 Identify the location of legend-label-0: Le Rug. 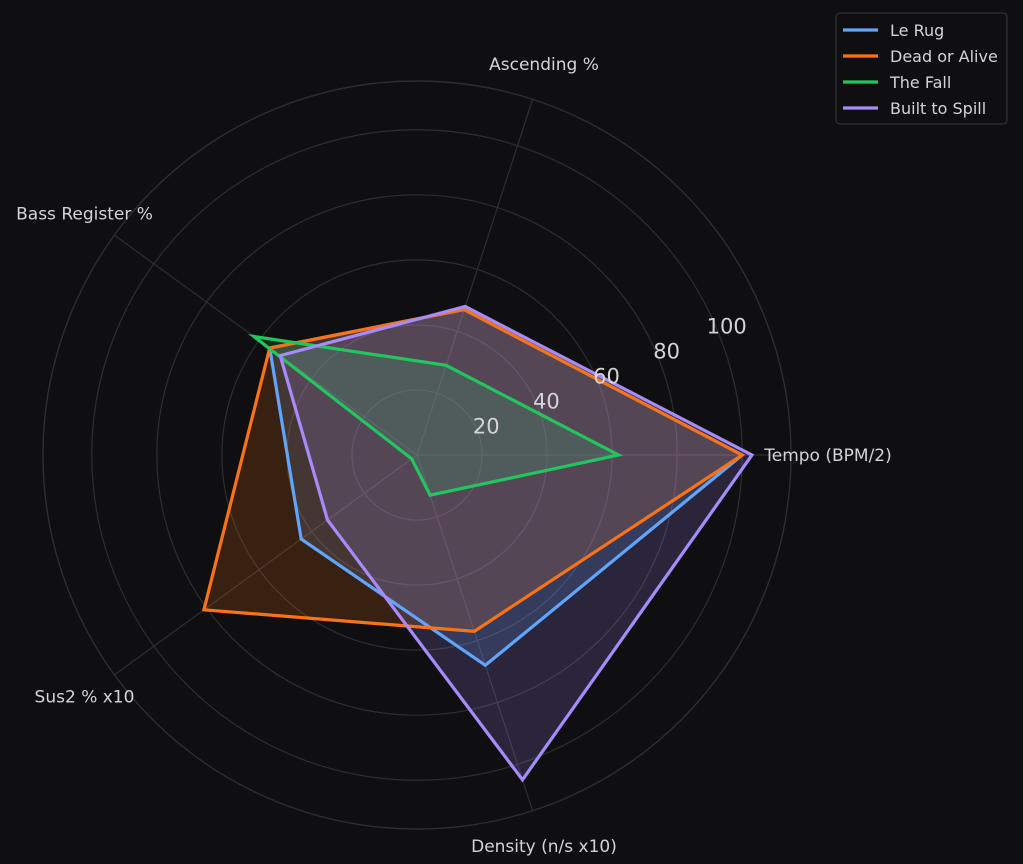
(917, 30).